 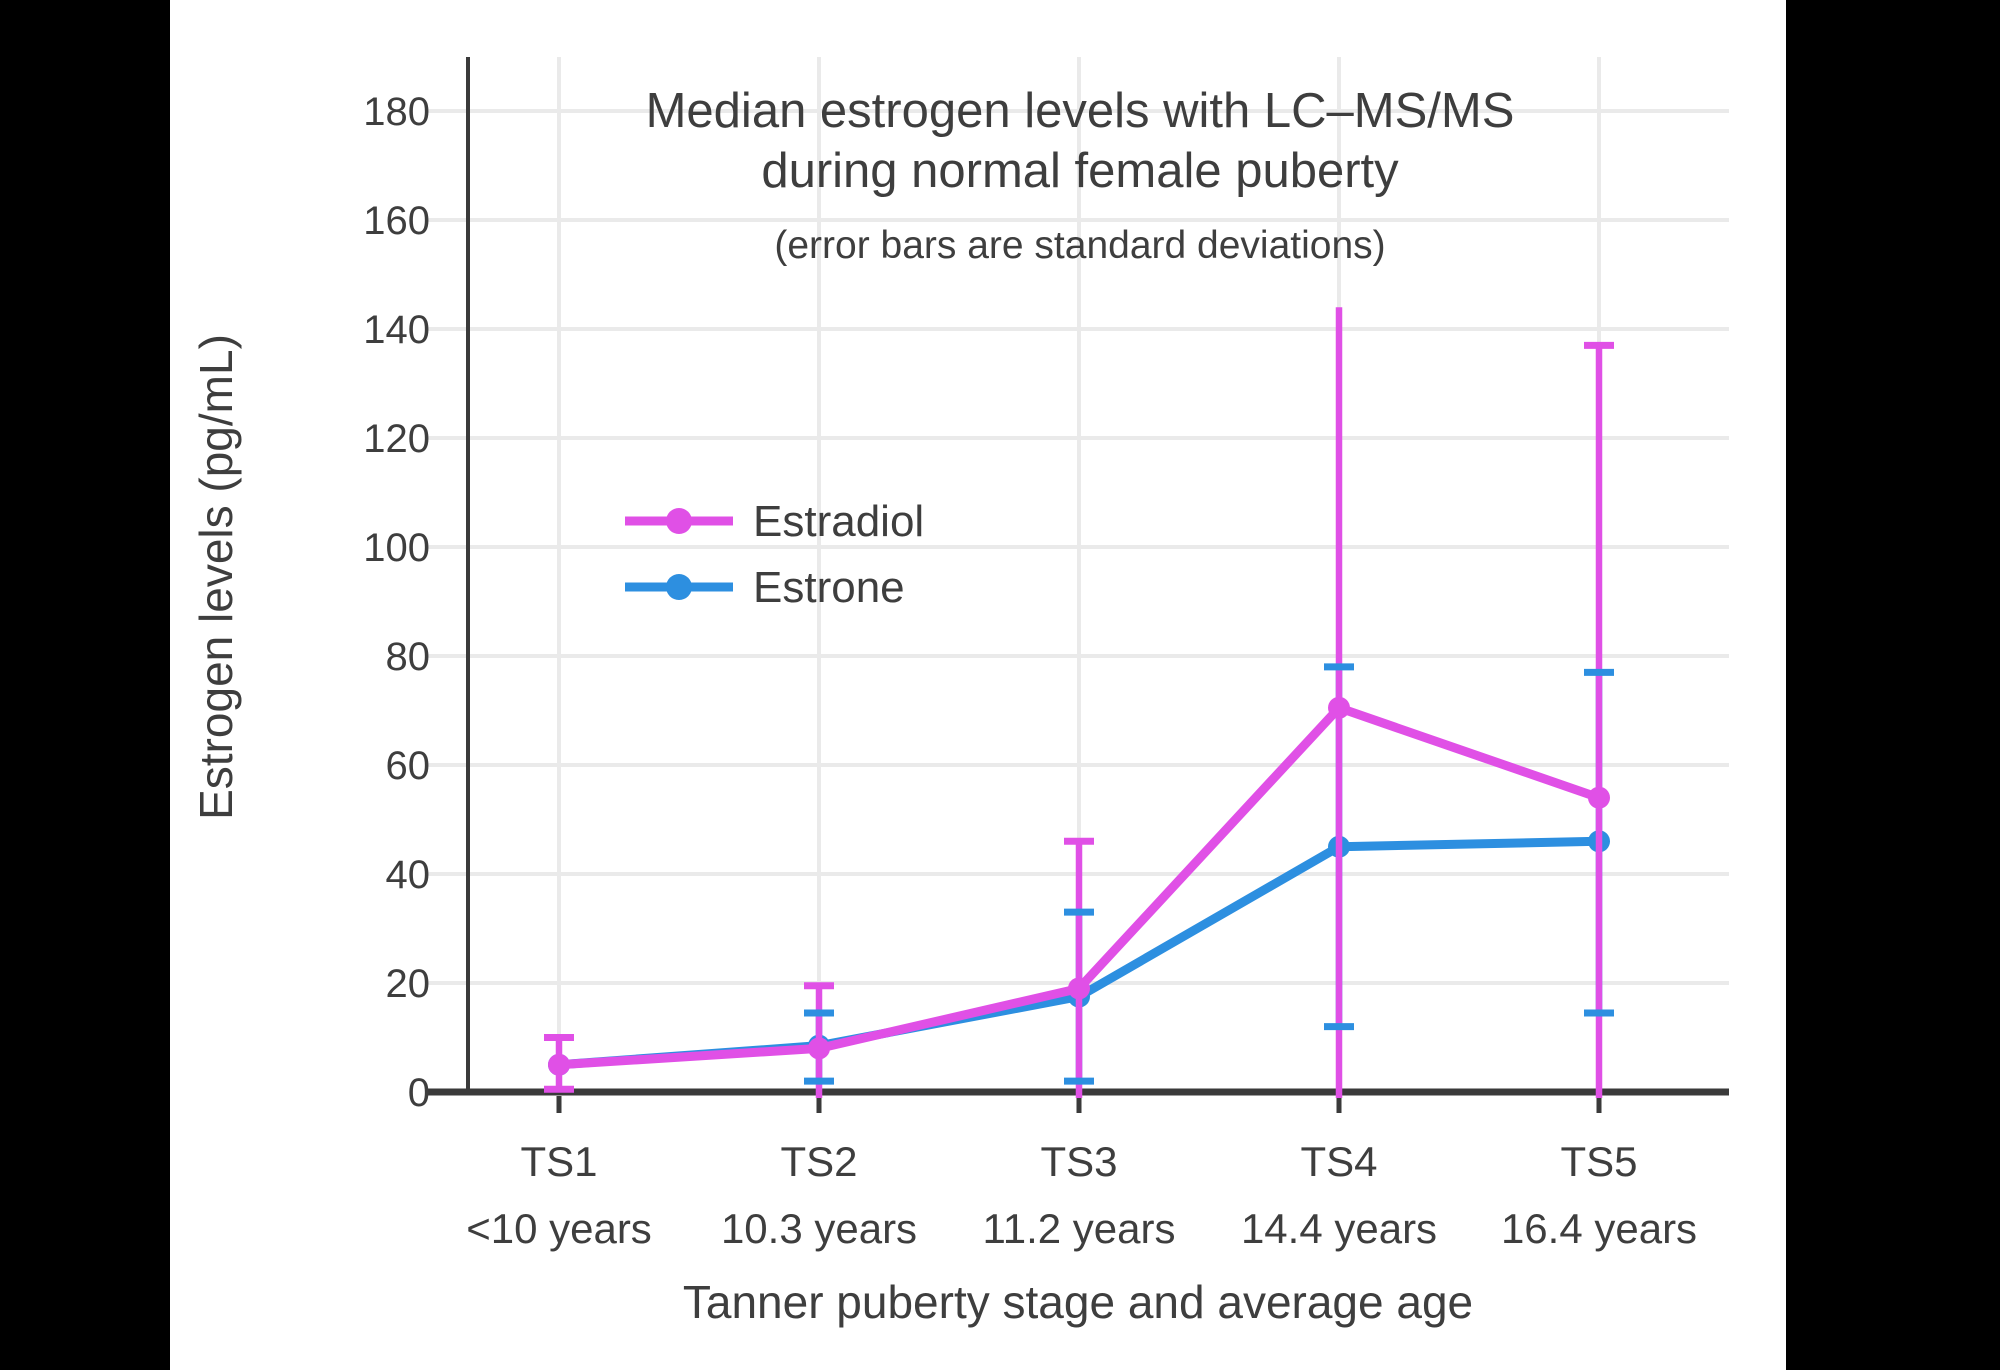 I want to click on x-tick-label-stage: TS2, so click(x=818, y=1161).